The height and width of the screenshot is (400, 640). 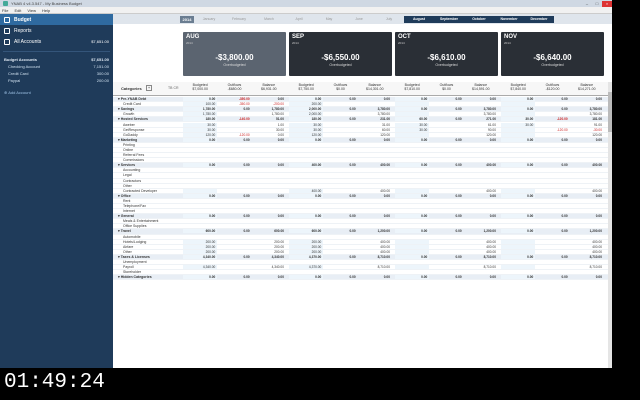 I want to click on category-row: Unemployment, so click(x=362, y=263).